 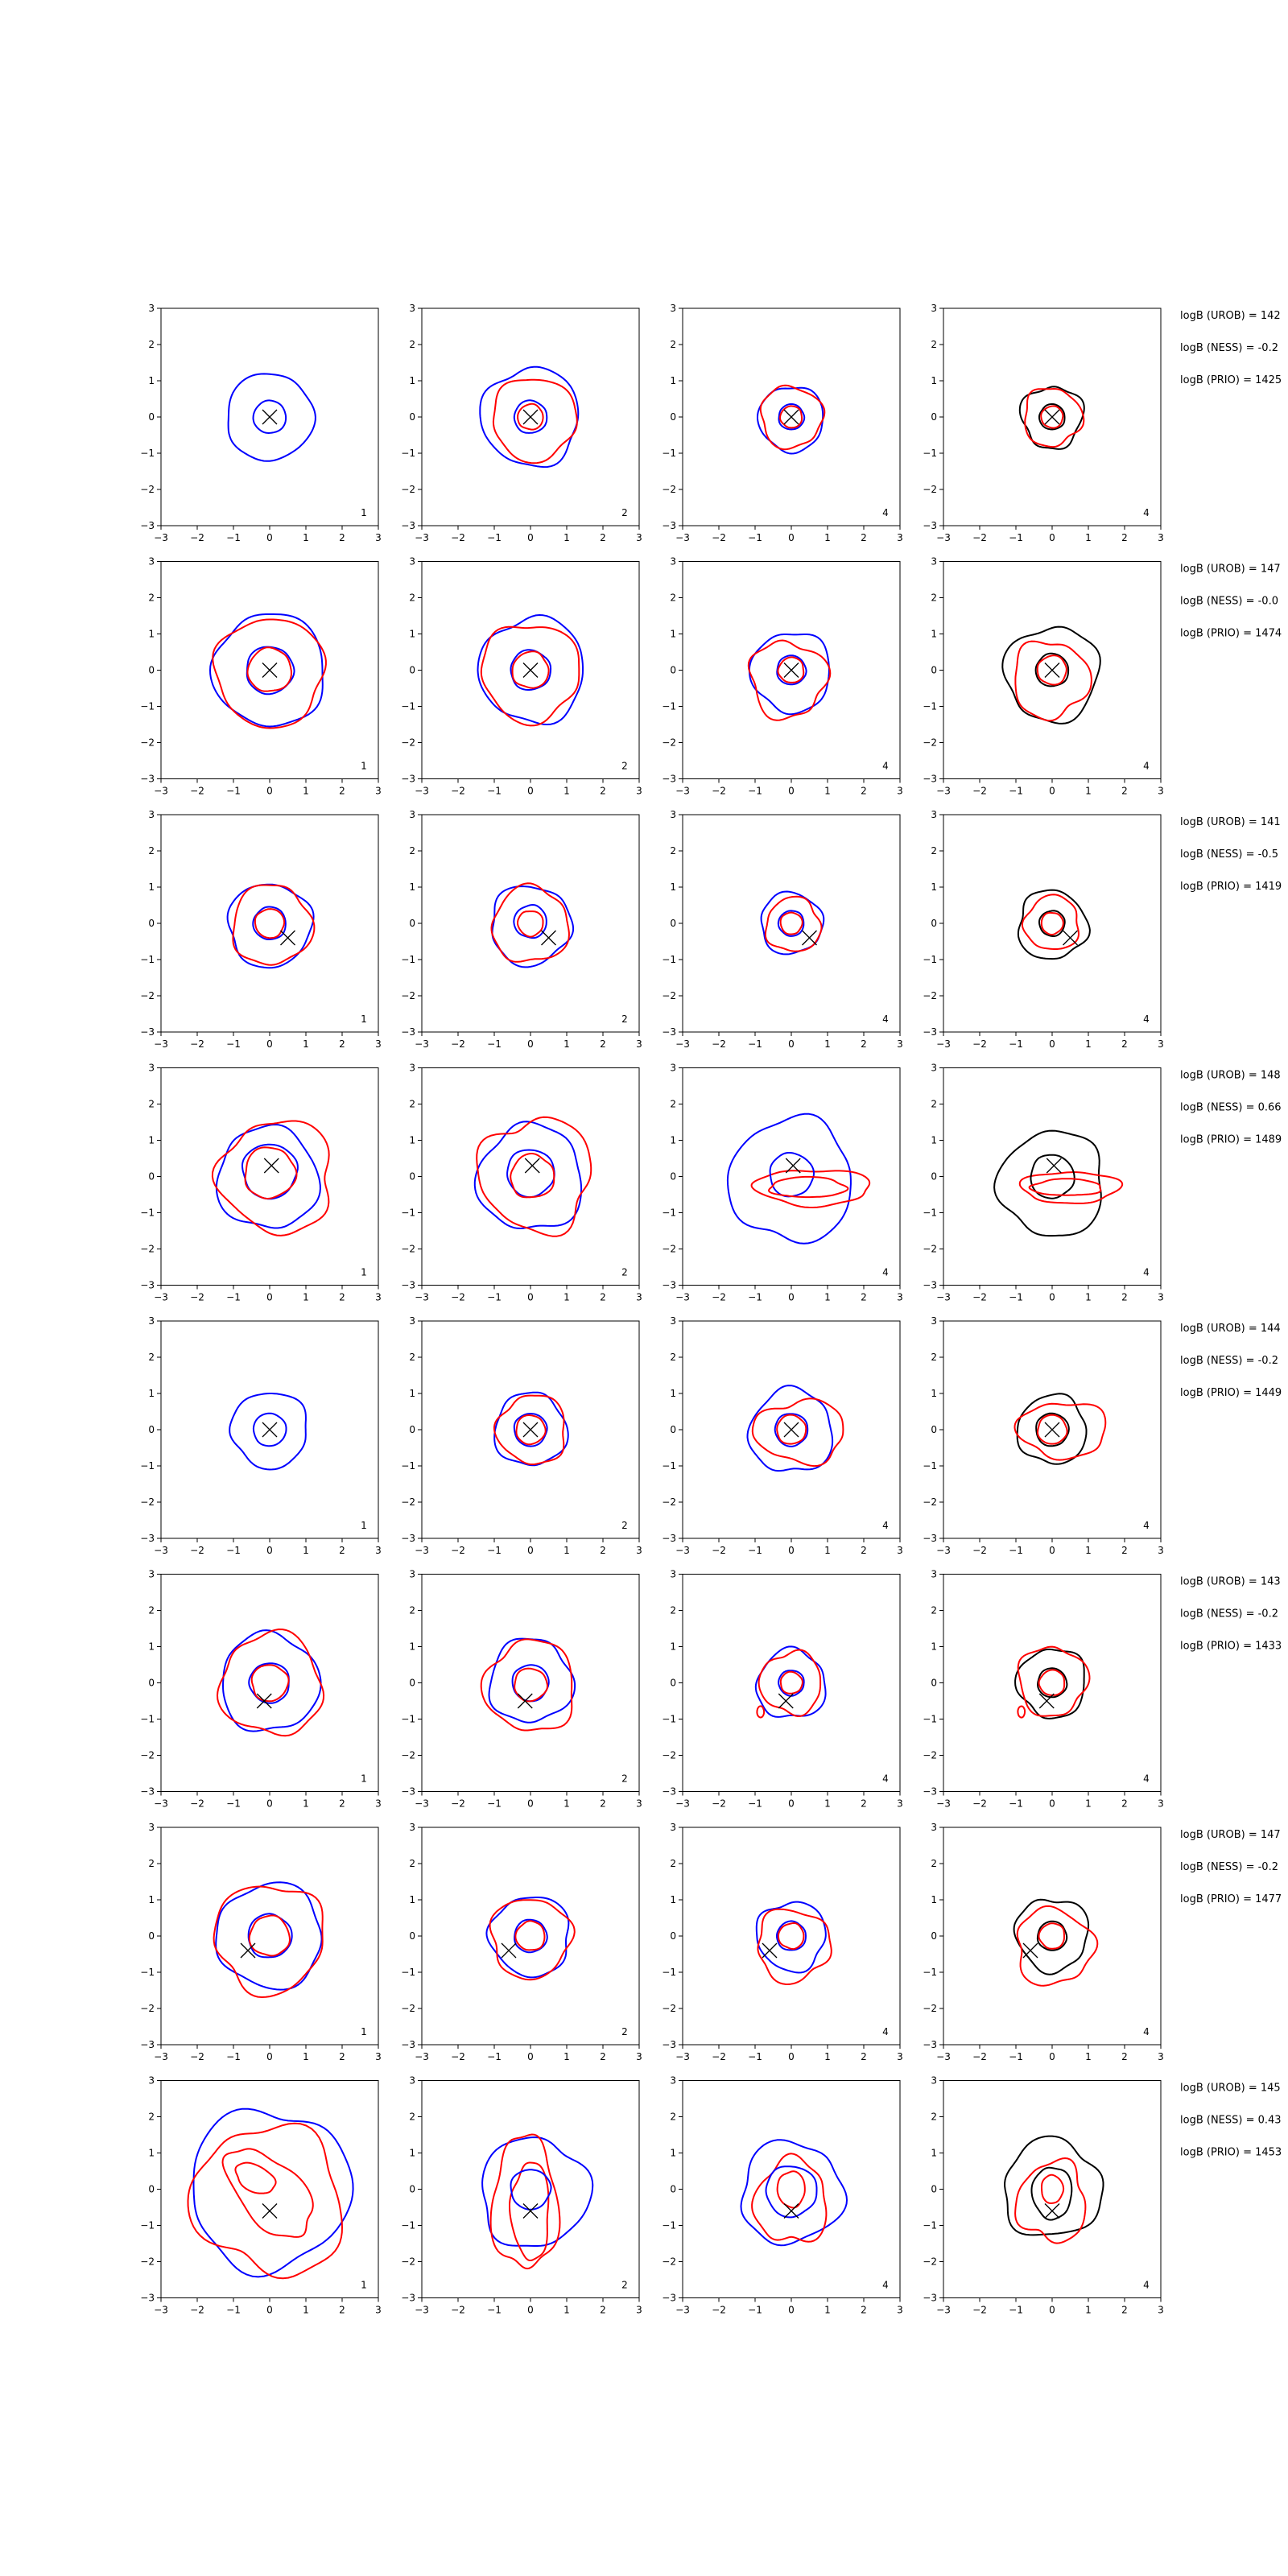 What do you see at coordinates (624, 512) in the screenshot?
I see `panel-label: 2` at bounding box center [624, 512].